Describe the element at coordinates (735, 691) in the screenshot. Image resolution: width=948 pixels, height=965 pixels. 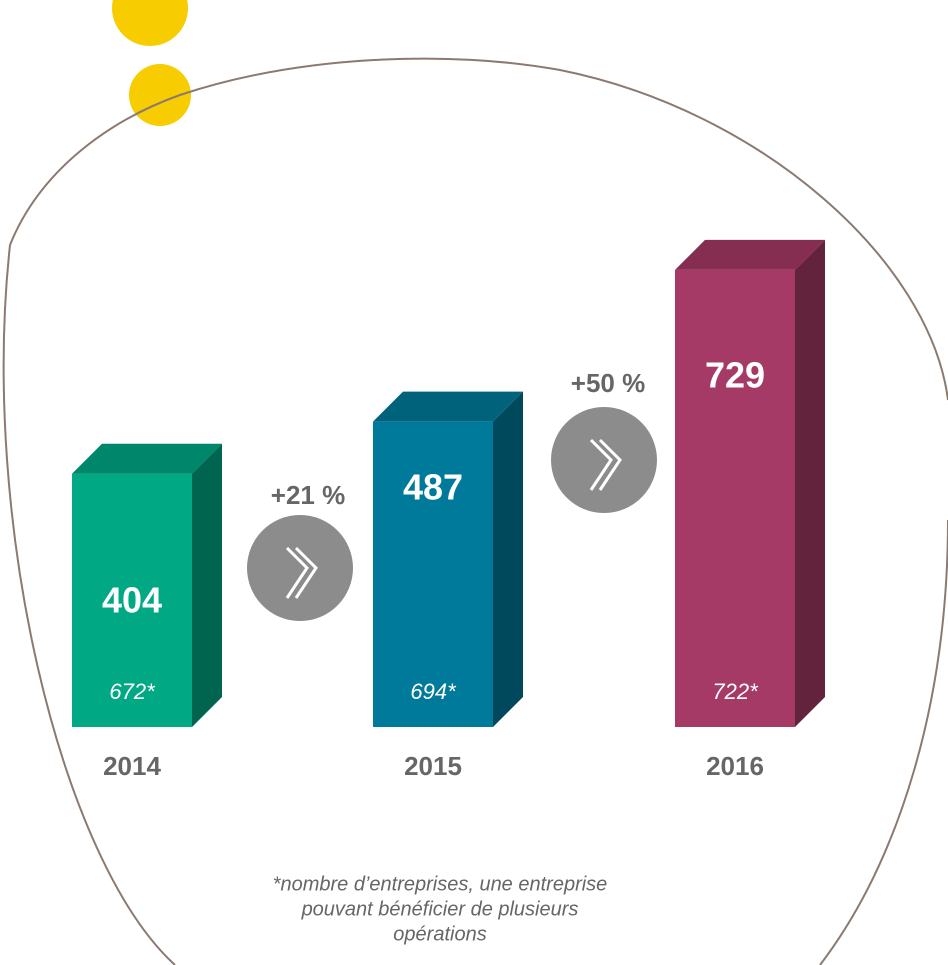
I see `count-label: 722*` at that location.